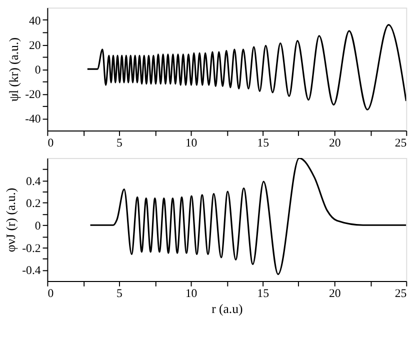 This screenshot has height=346, width=415. I want to click on y-tick-label: -0.4, so click(31, 270).